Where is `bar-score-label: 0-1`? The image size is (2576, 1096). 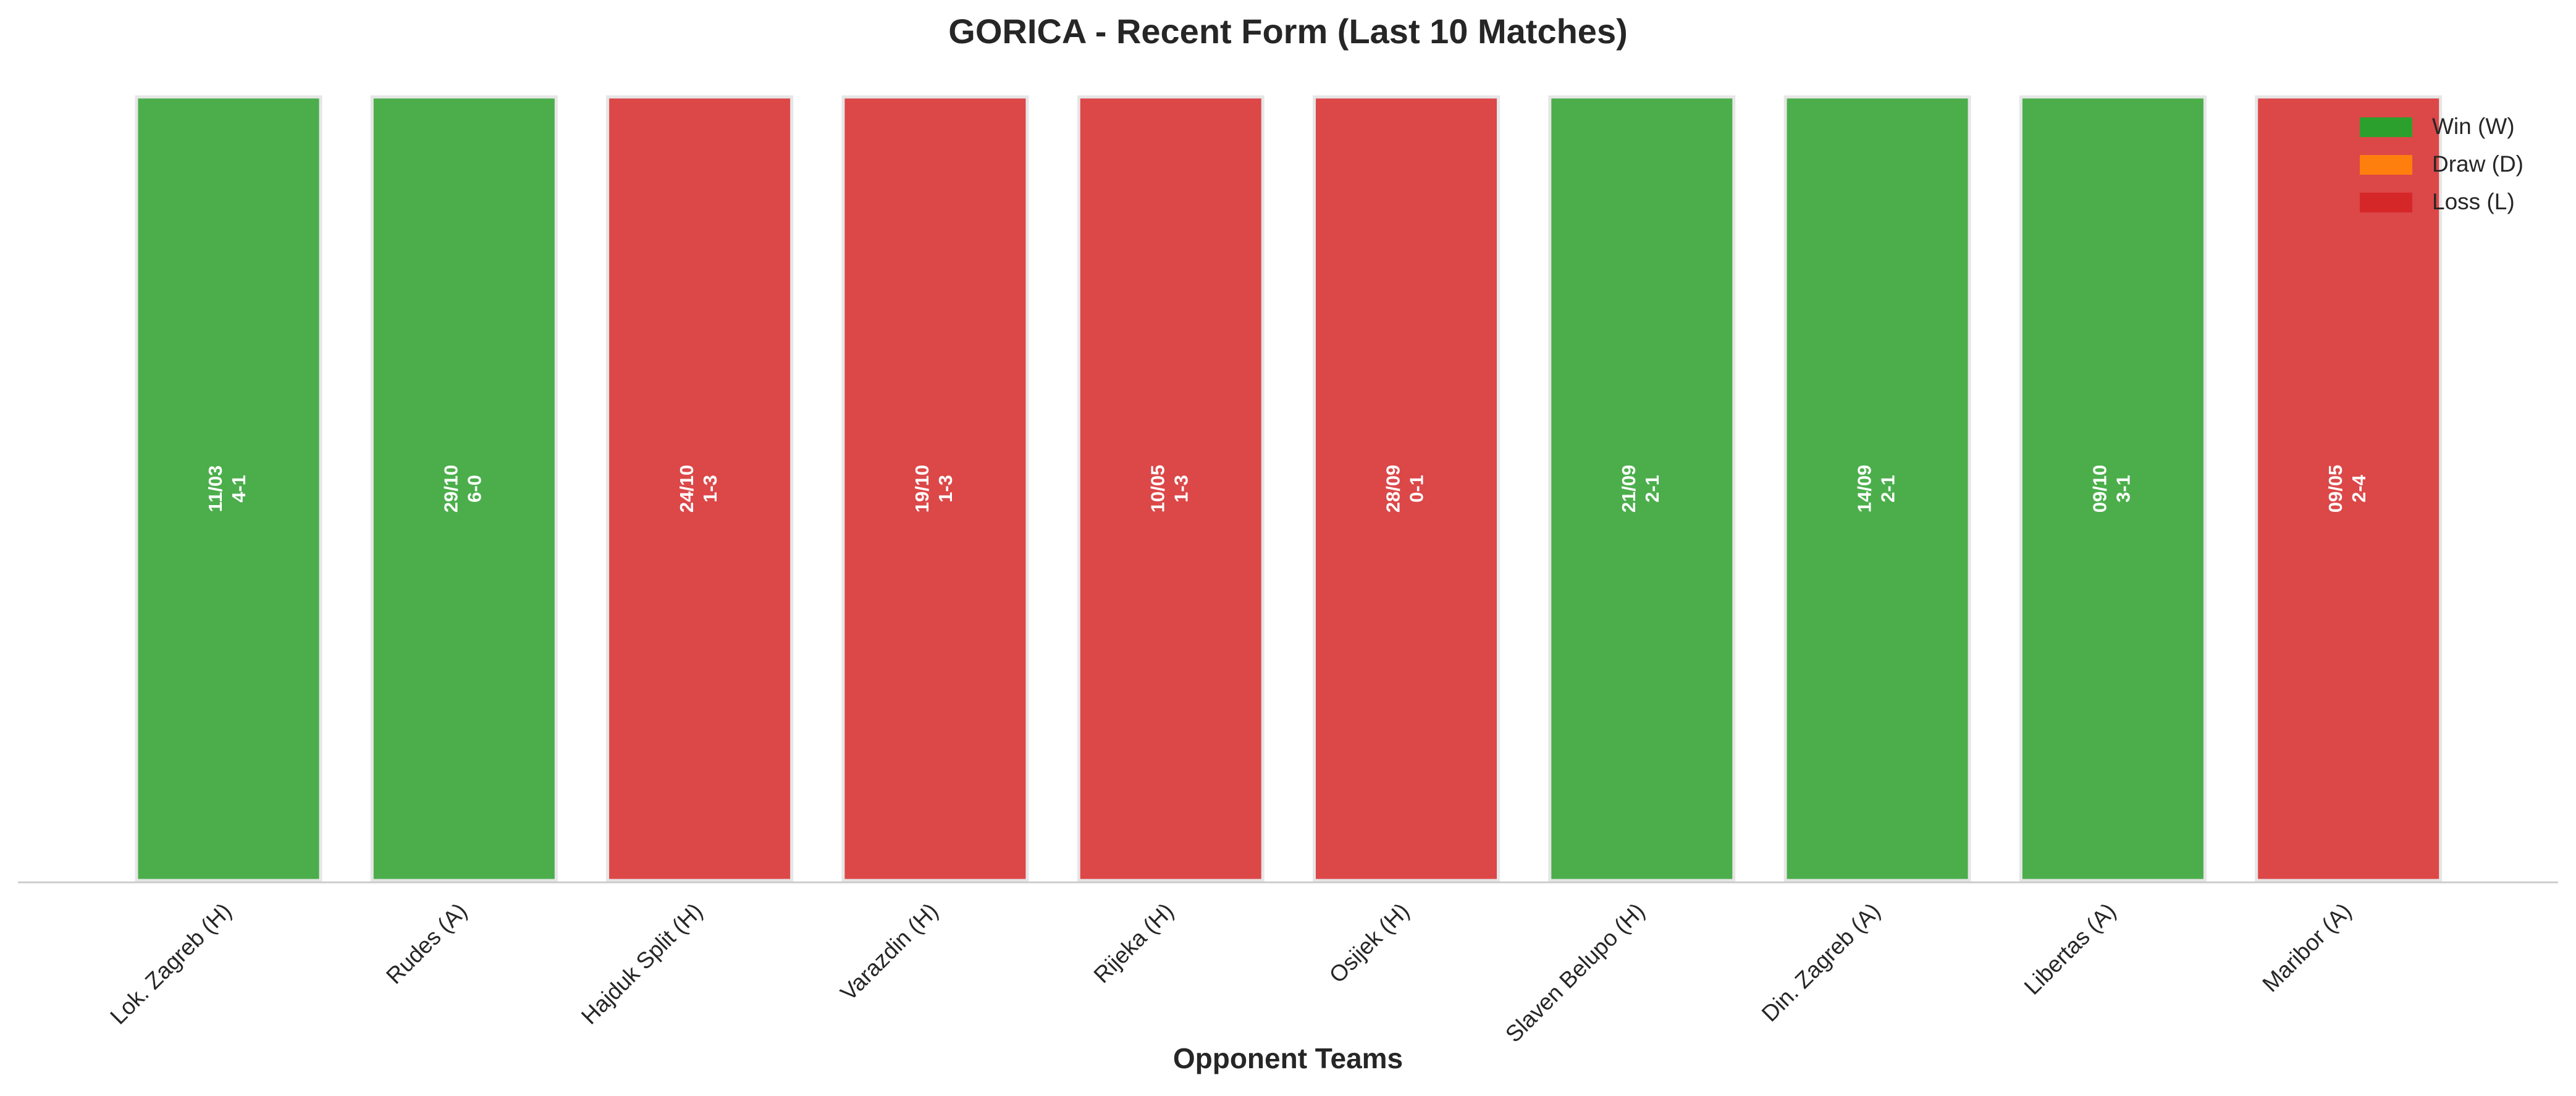
bar-score-label: 0-1 is located at coordinates (1417, 489).